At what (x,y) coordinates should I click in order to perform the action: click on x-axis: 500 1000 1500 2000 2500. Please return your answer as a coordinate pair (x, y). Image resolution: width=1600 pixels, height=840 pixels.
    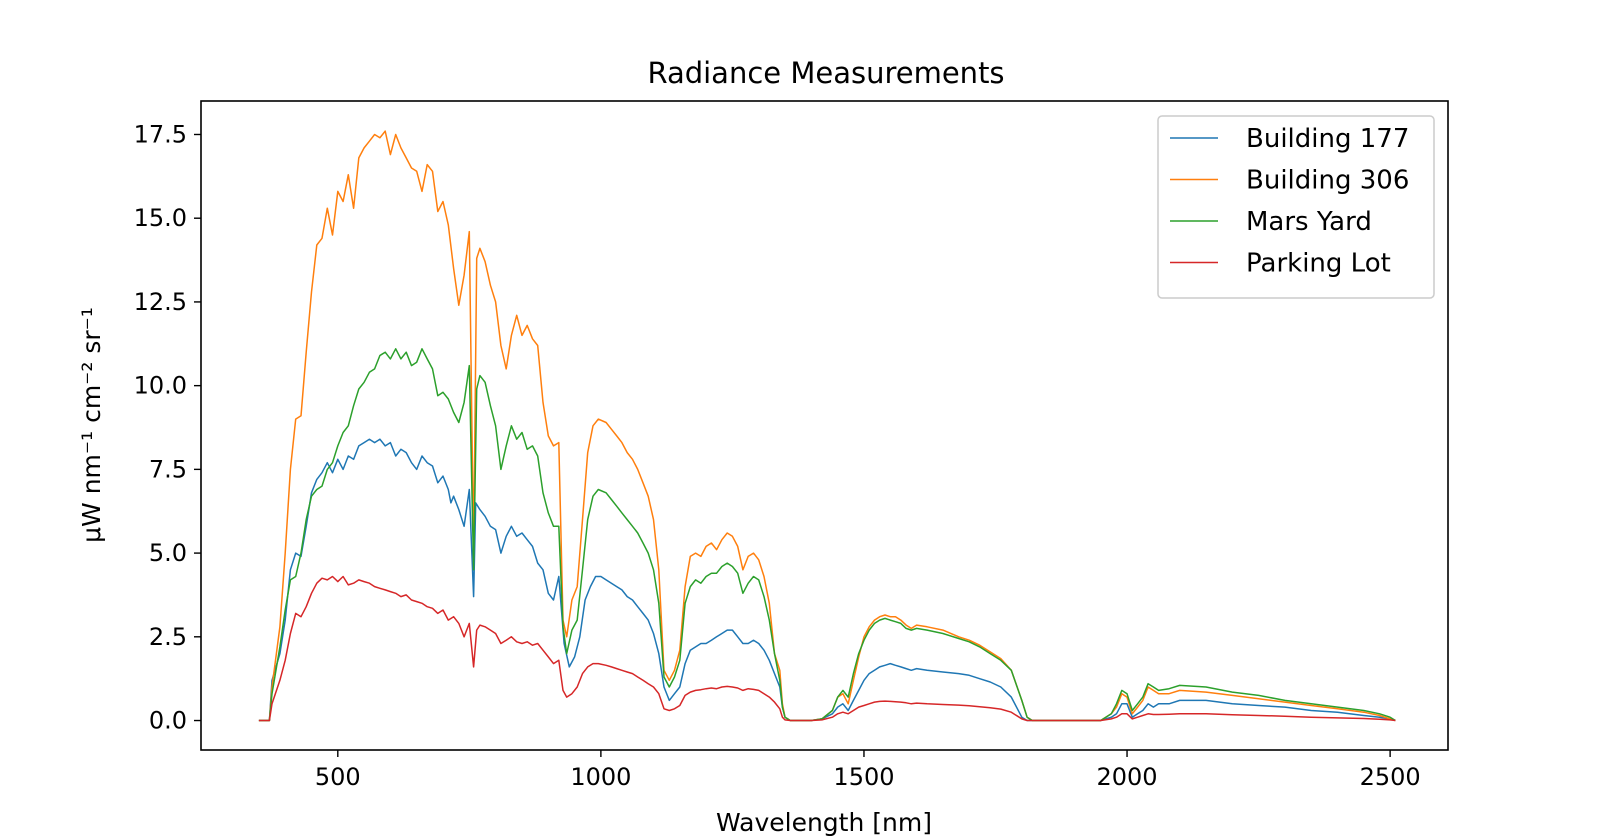
    Looking at the image, I should click on (868, 770).